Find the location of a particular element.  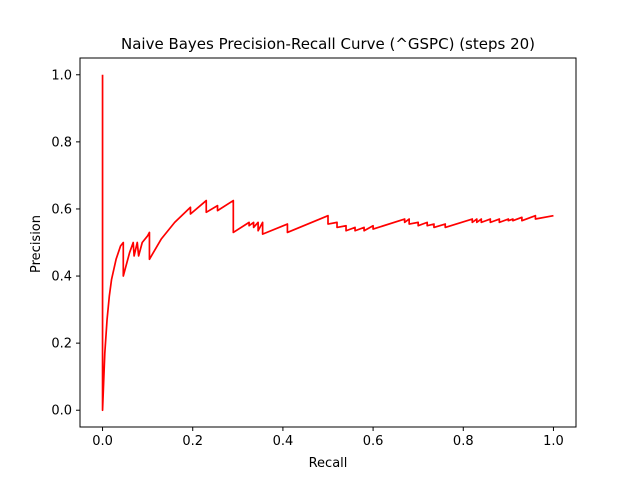

y-tick-label-1: 0.2 is located at coordinates (61, 344).